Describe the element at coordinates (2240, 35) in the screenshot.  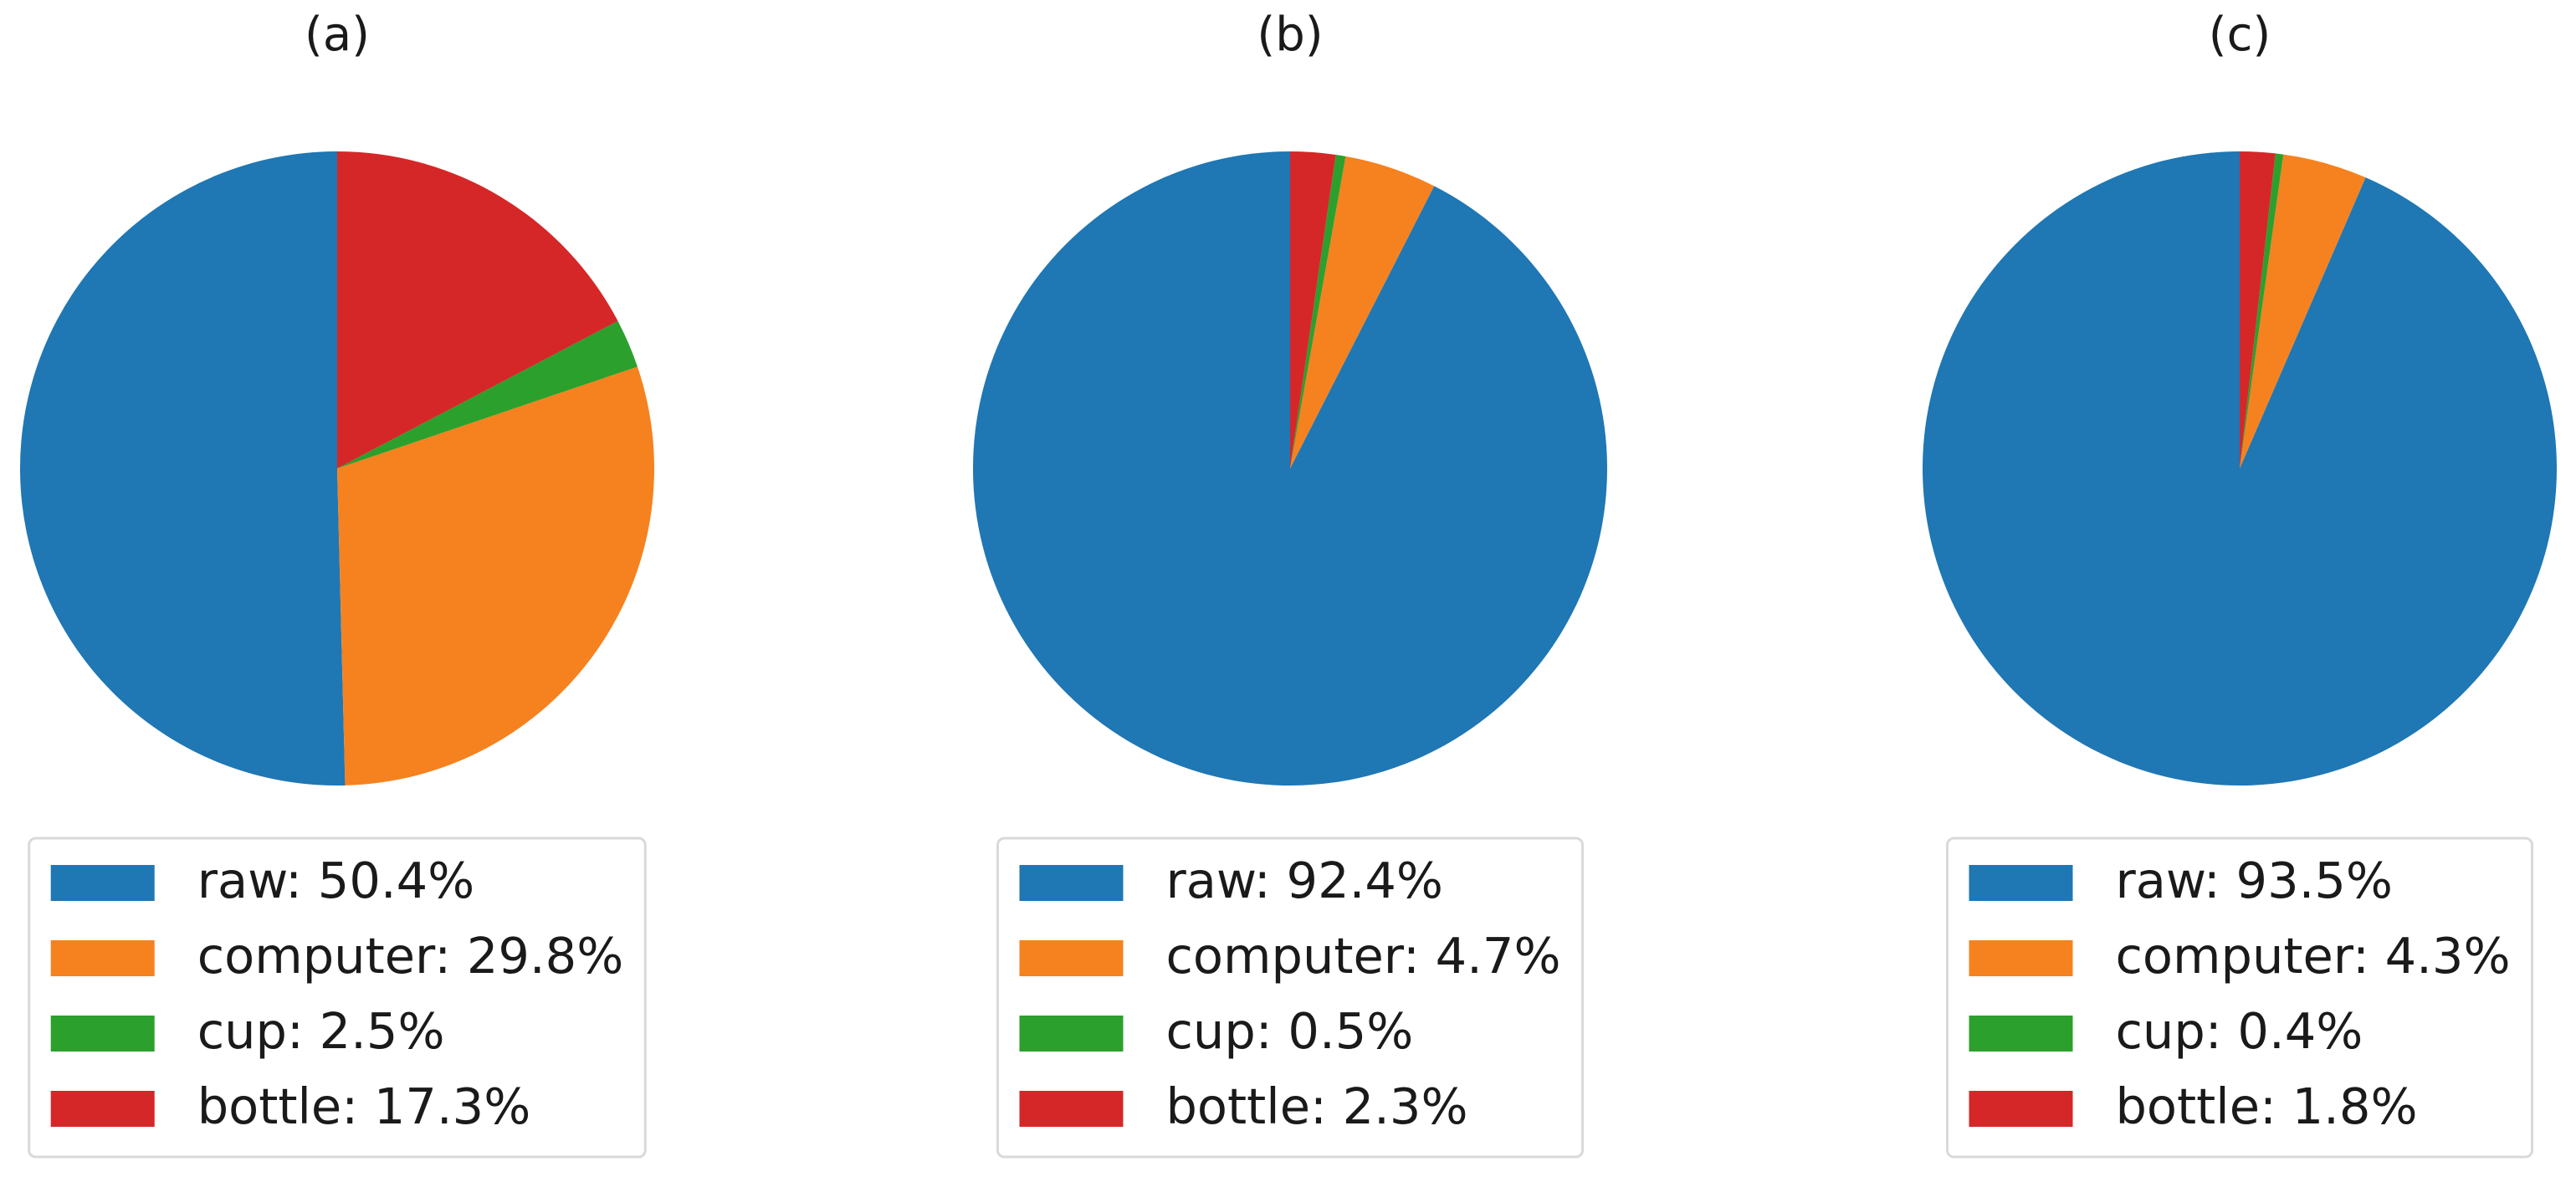
I see `chart-title: (c)` at that location.